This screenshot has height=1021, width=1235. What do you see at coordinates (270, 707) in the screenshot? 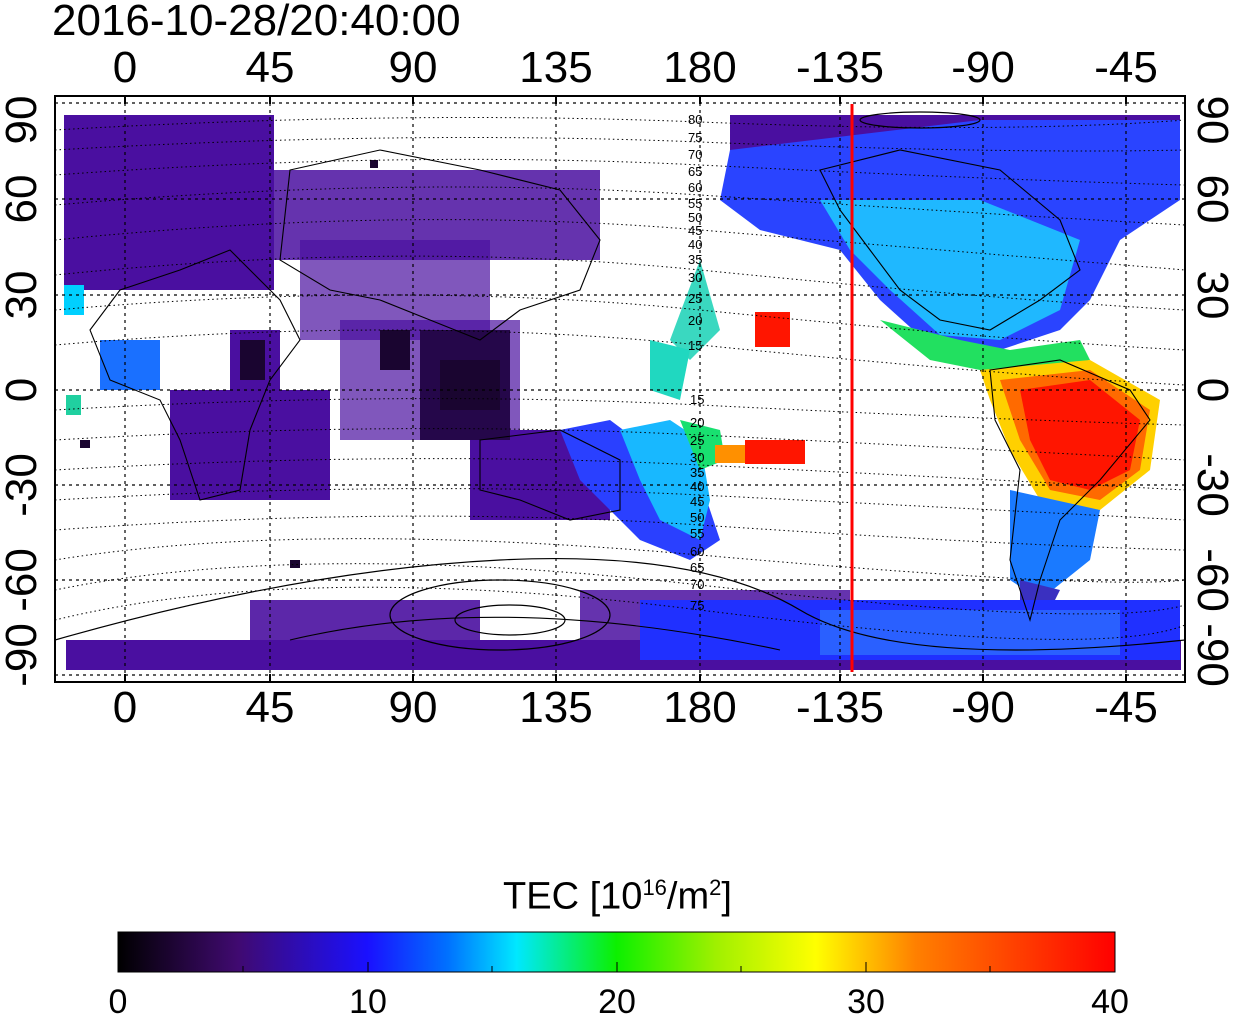
I see `bottom-longitude-tick: 45` at bounding box center [270, 707].